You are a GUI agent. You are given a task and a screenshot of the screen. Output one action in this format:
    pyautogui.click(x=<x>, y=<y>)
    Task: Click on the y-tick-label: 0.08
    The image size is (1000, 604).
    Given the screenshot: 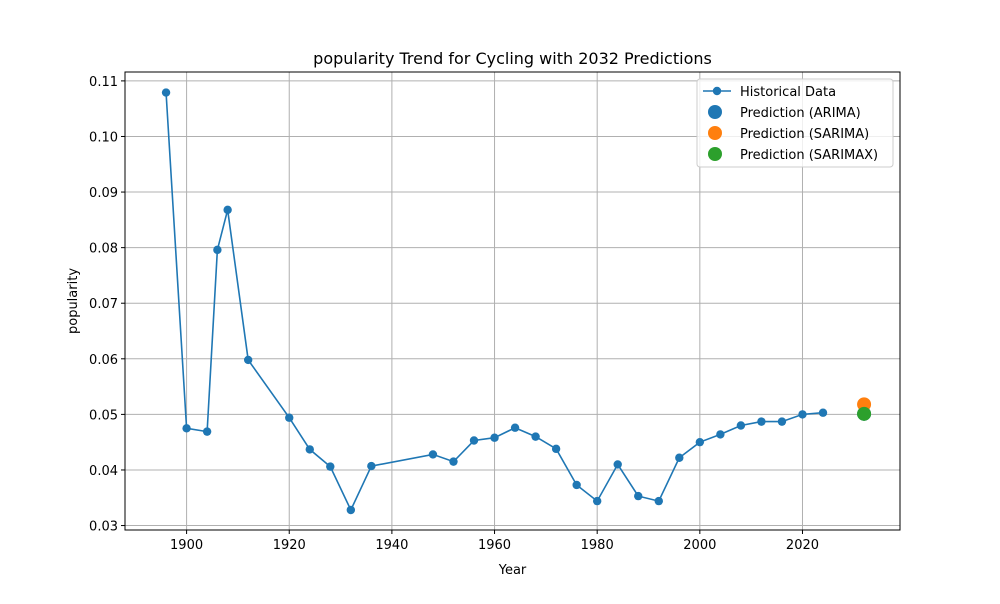 What is the action you would take?
    pyautogui.click(x=103, y=249)
    